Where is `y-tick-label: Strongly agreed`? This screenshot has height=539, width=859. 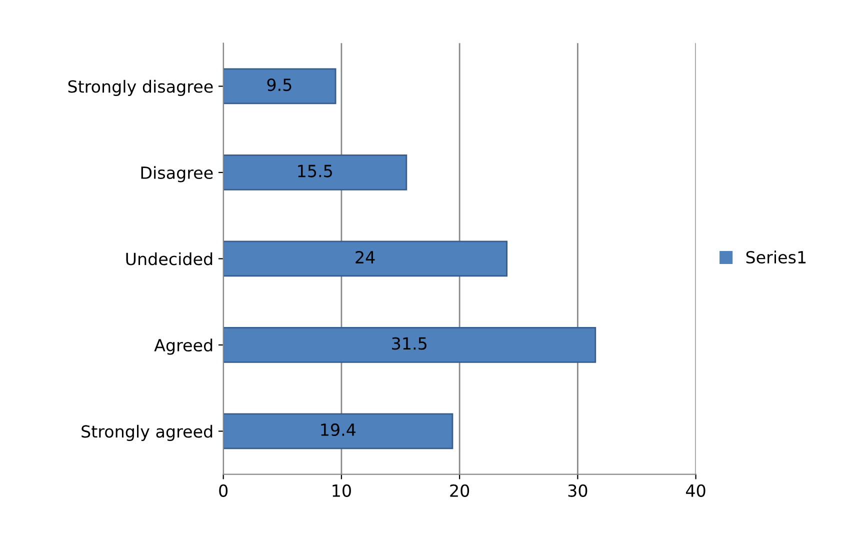 y-tick-label: Strongly agreed is located at coordinates (147, 432).